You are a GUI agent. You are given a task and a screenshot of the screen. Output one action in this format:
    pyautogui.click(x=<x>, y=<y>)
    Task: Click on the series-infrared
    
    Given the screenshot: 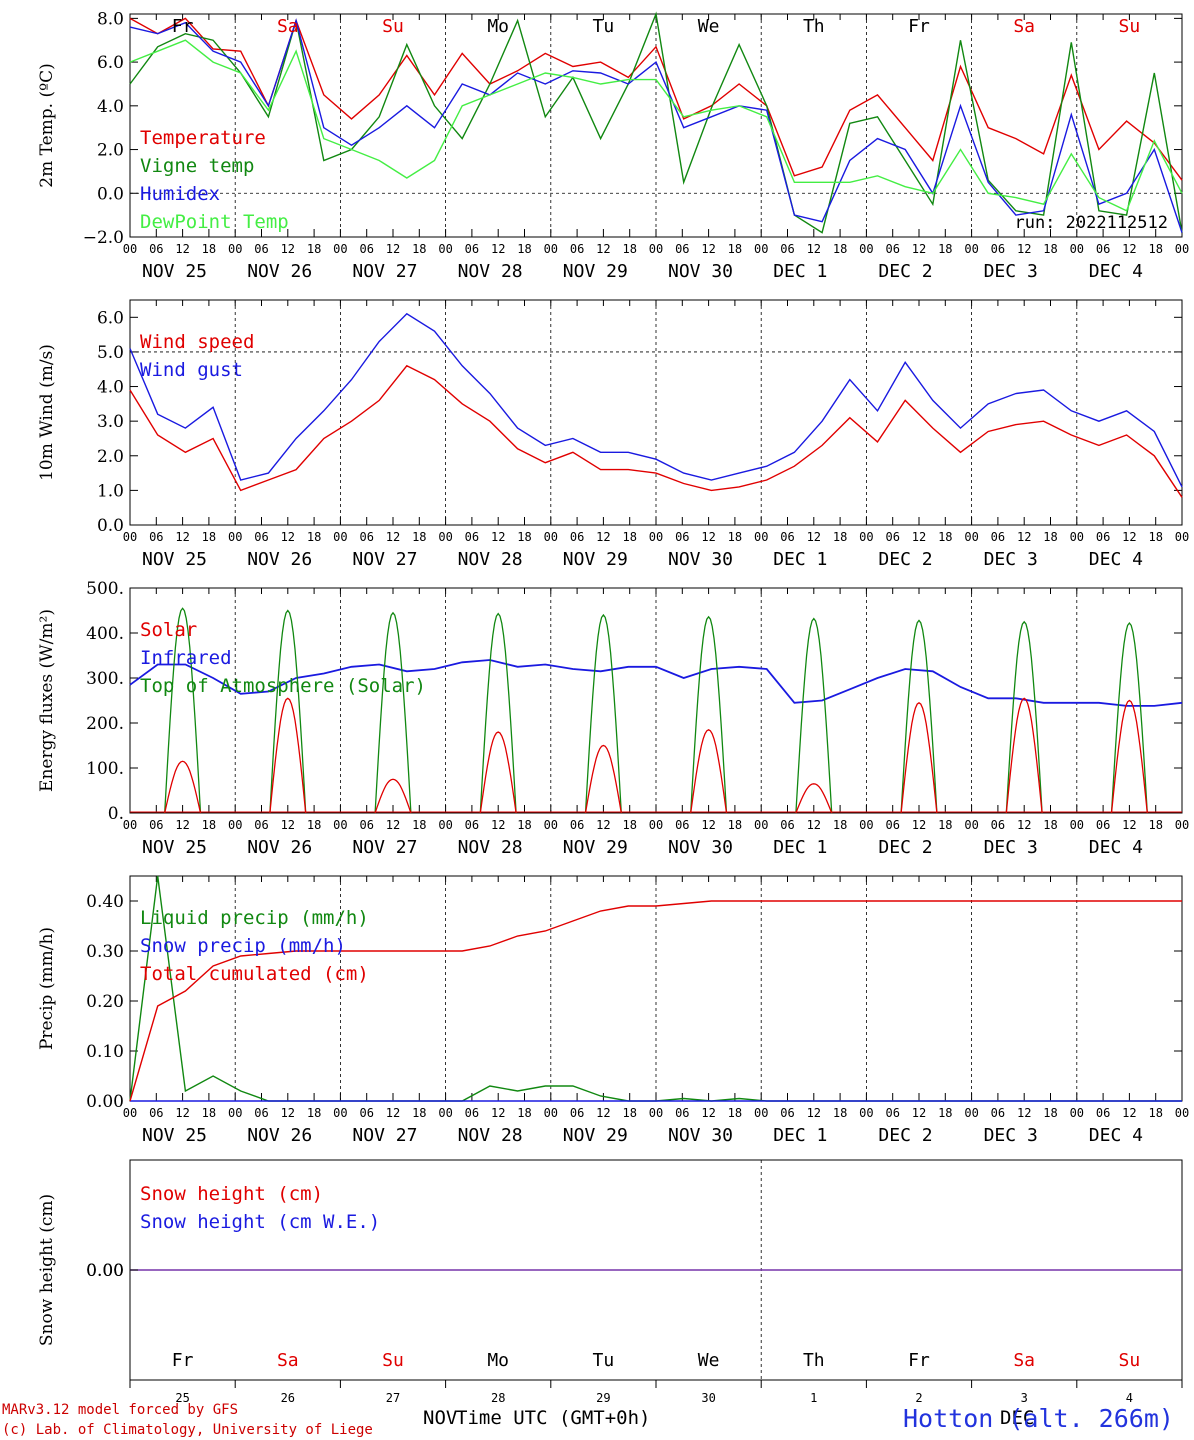 What is the action you would take?
    pyautogui.click(x=656, y=683)
    